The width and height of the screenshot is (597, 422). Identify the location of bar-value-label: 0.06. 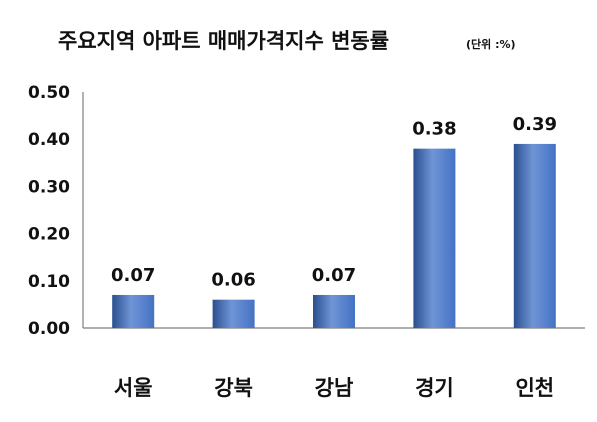
(233, 280).